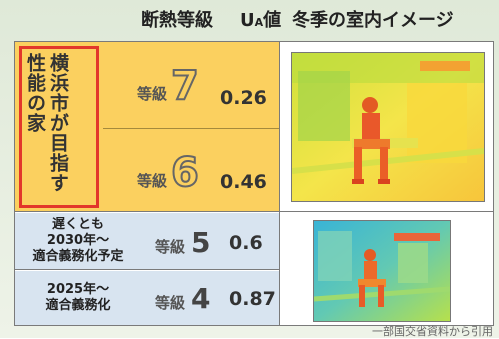 The height and width of the screenshot is (339, 499). Describe the element at coordinates (78, 256) in the screenshot. I see `note-line: 適合義務化予定` at that location.